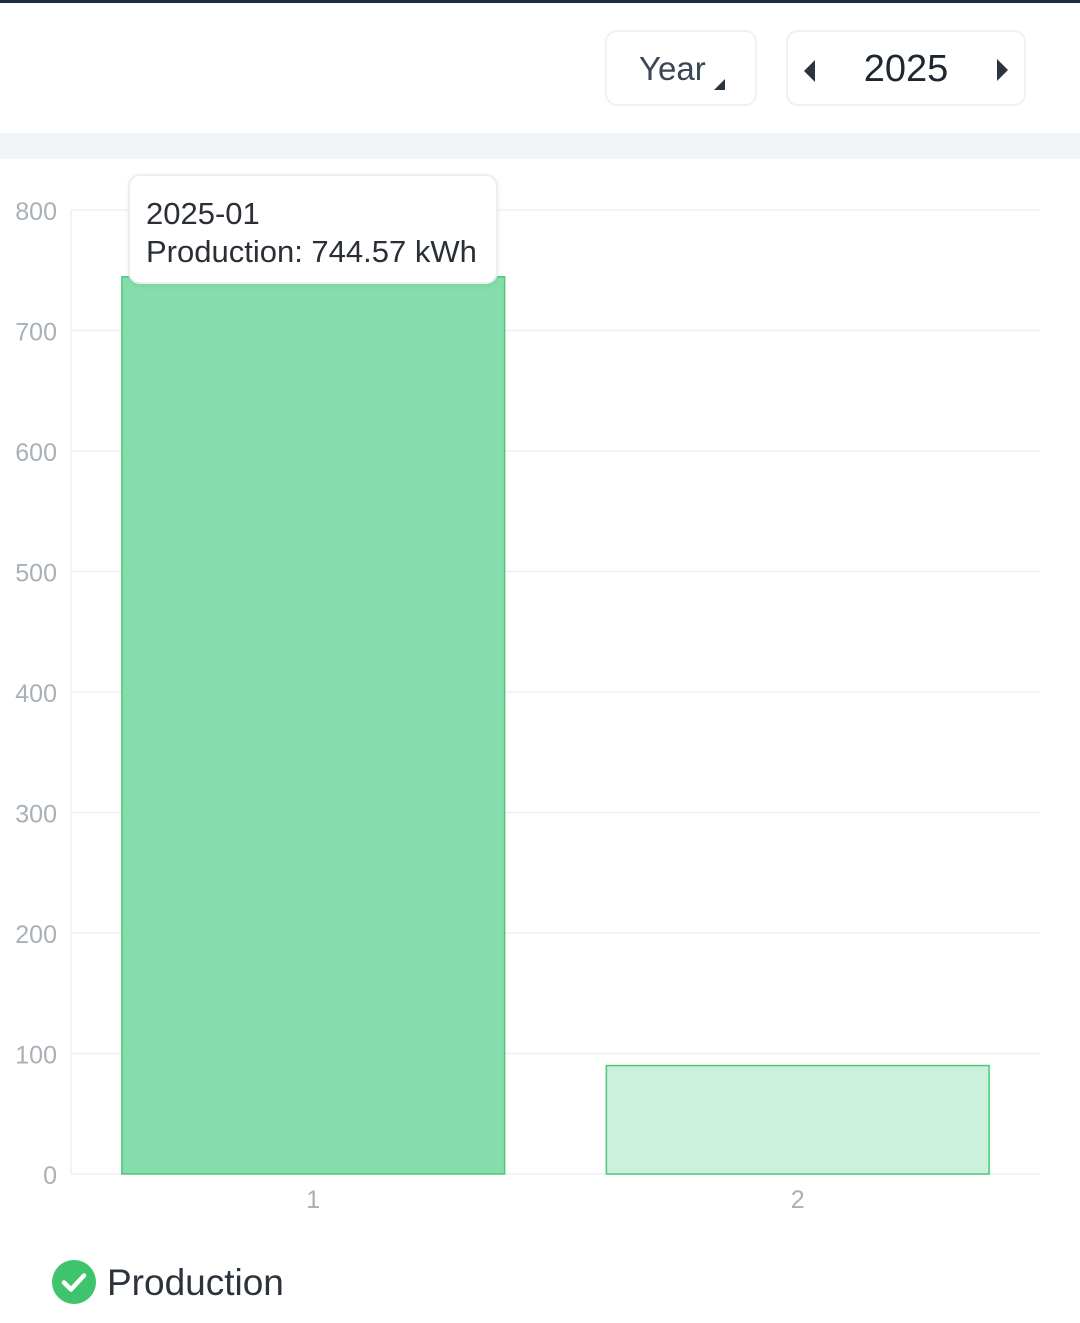 The image size is (1080, 1323). I want to click on year-value: 2025, so click(906, 69).